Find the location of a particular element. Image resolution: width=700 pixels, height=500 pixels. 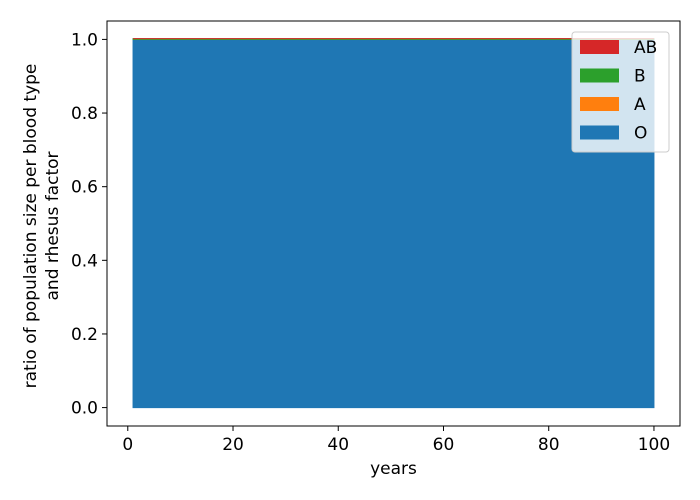

x-tick-label: 20 is located at coordinates (233, 445).